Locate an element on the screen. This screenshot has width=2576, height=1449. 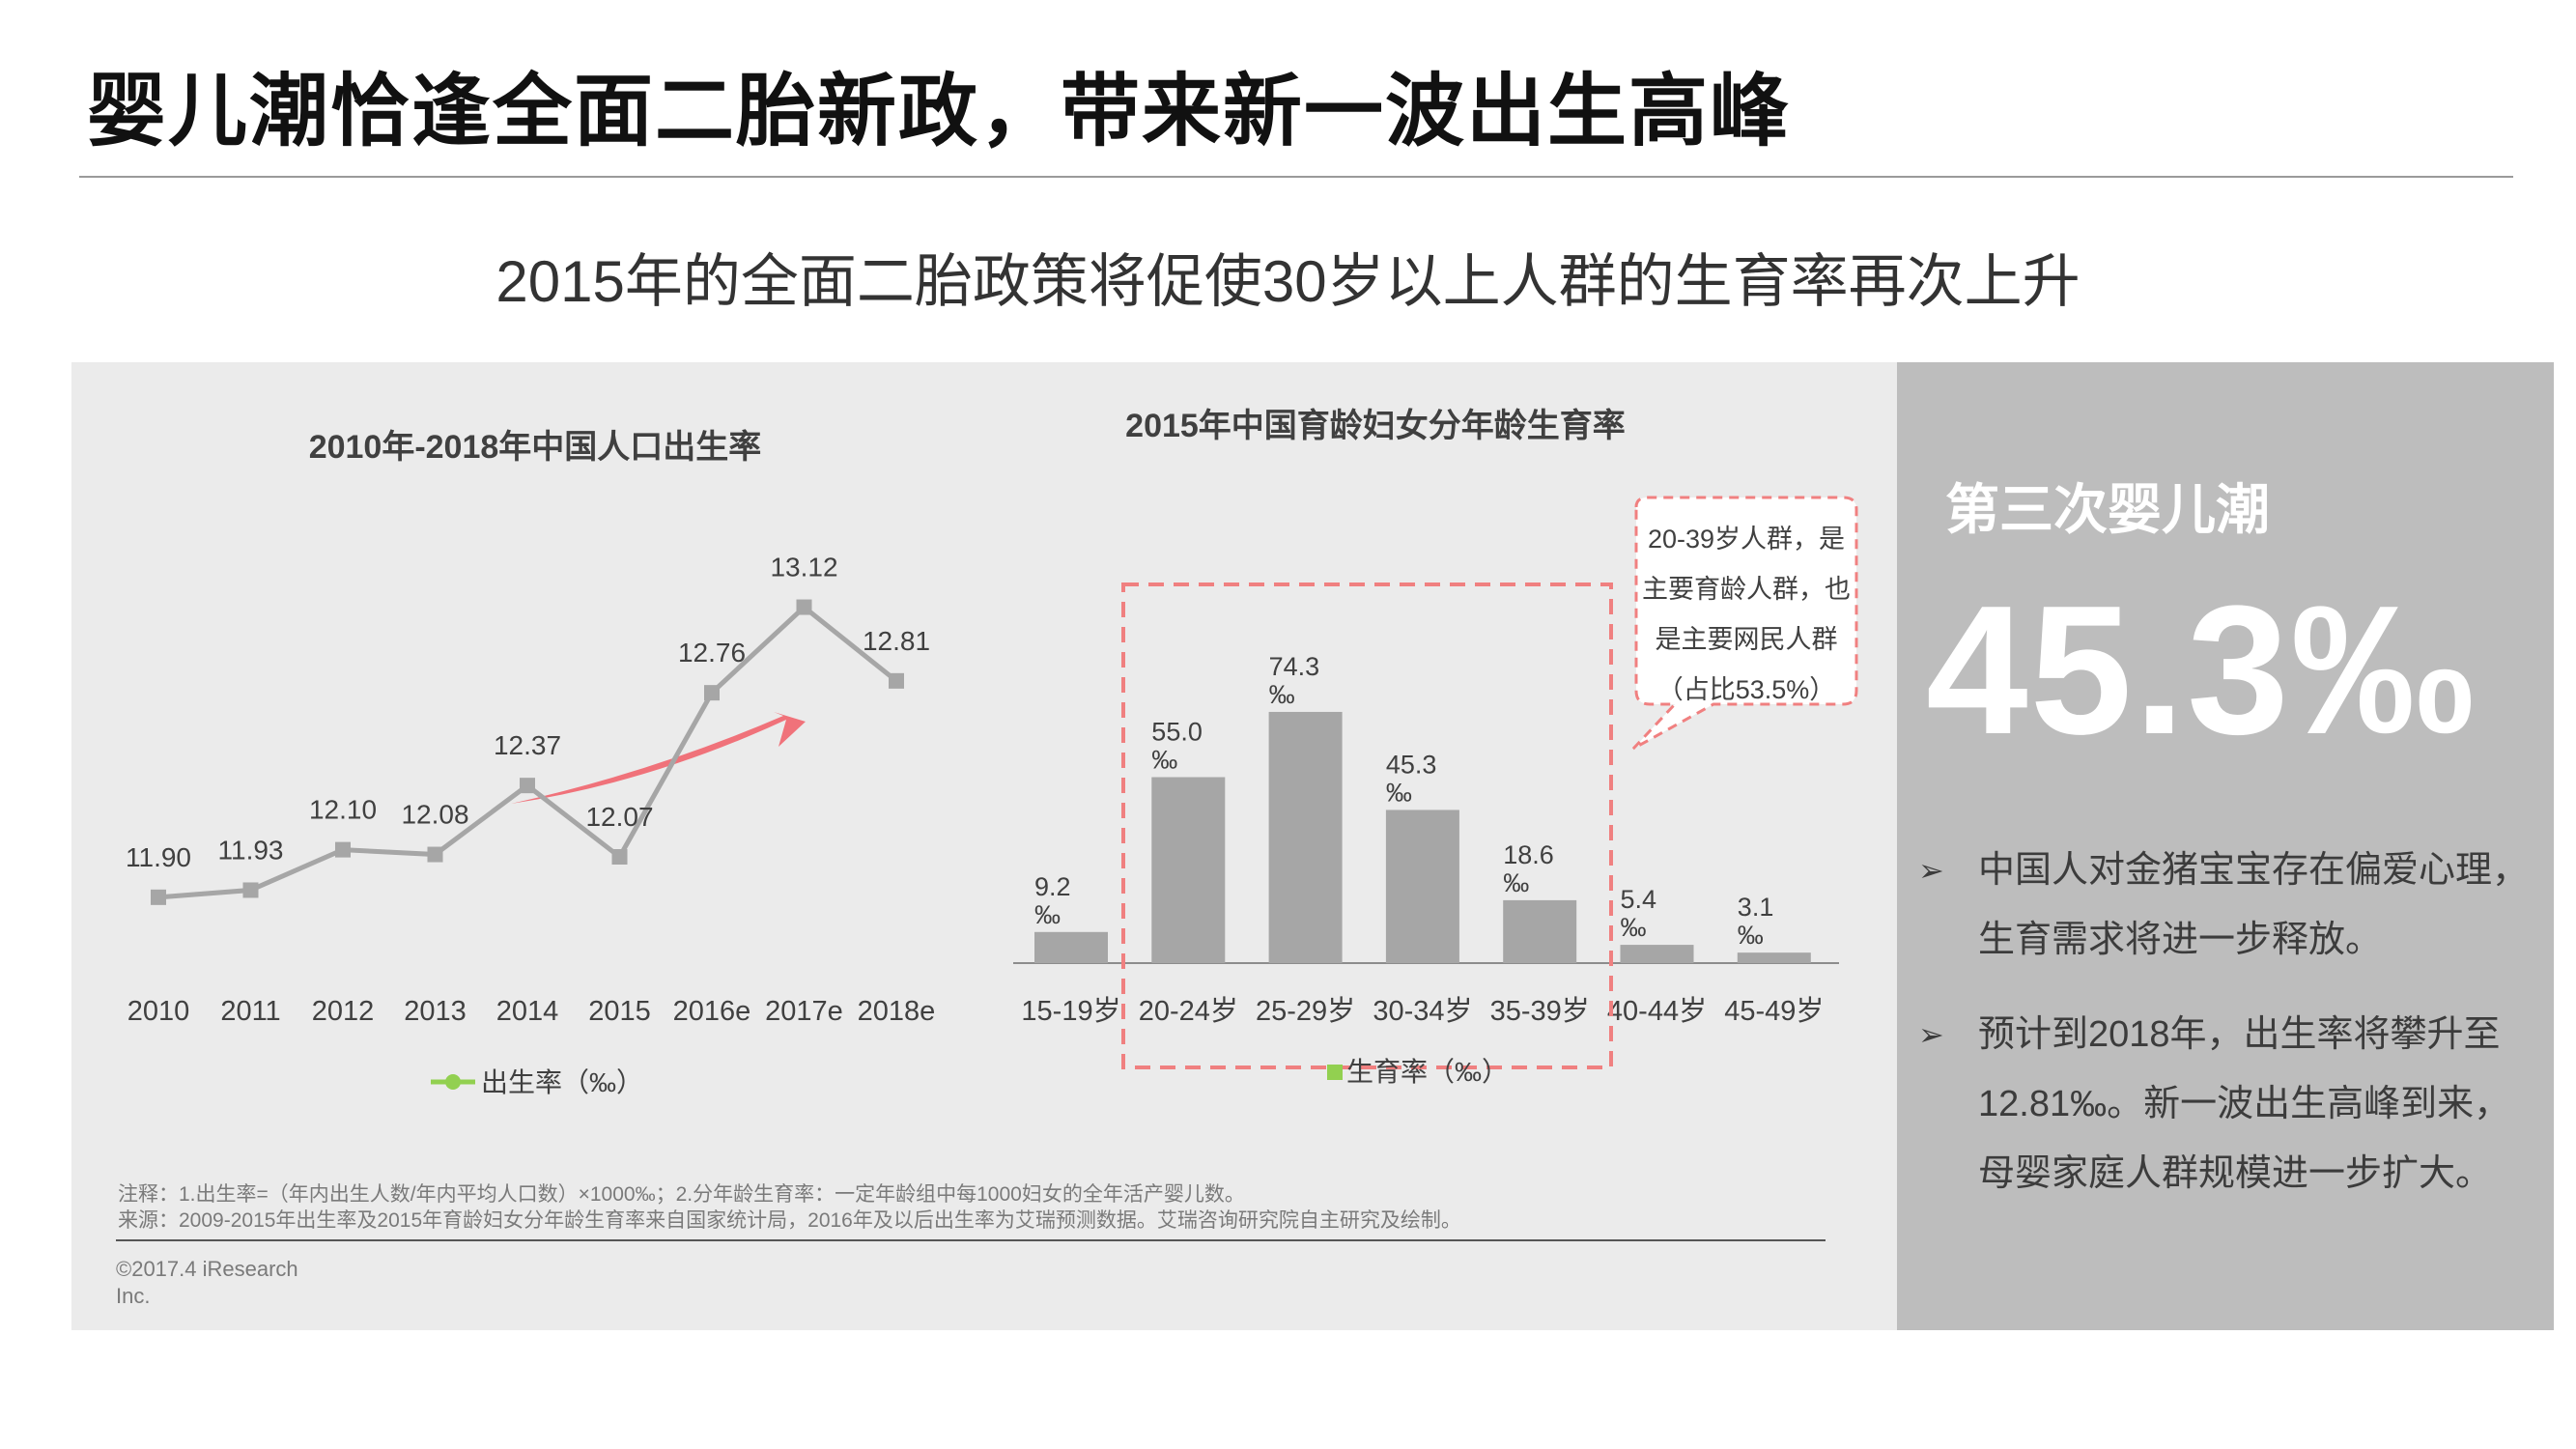
legend-label: 出生率（‰） is located at coordinates (562, 1082).